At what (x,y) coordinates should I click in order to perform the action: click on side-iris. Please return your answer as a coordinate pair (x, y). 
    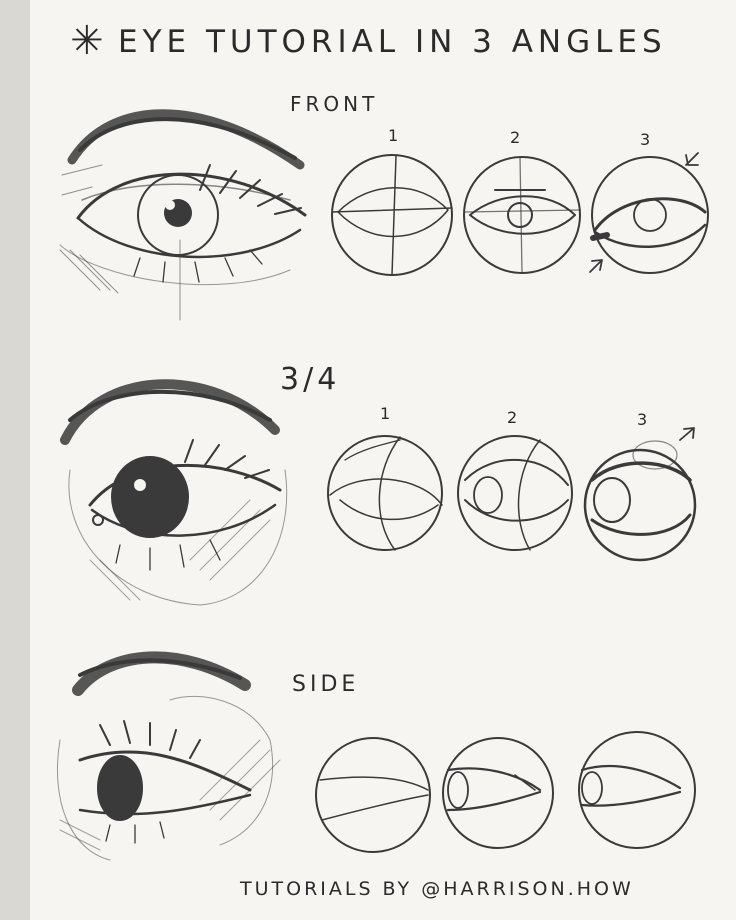
    Looking at the image, I should click on (120, 788).